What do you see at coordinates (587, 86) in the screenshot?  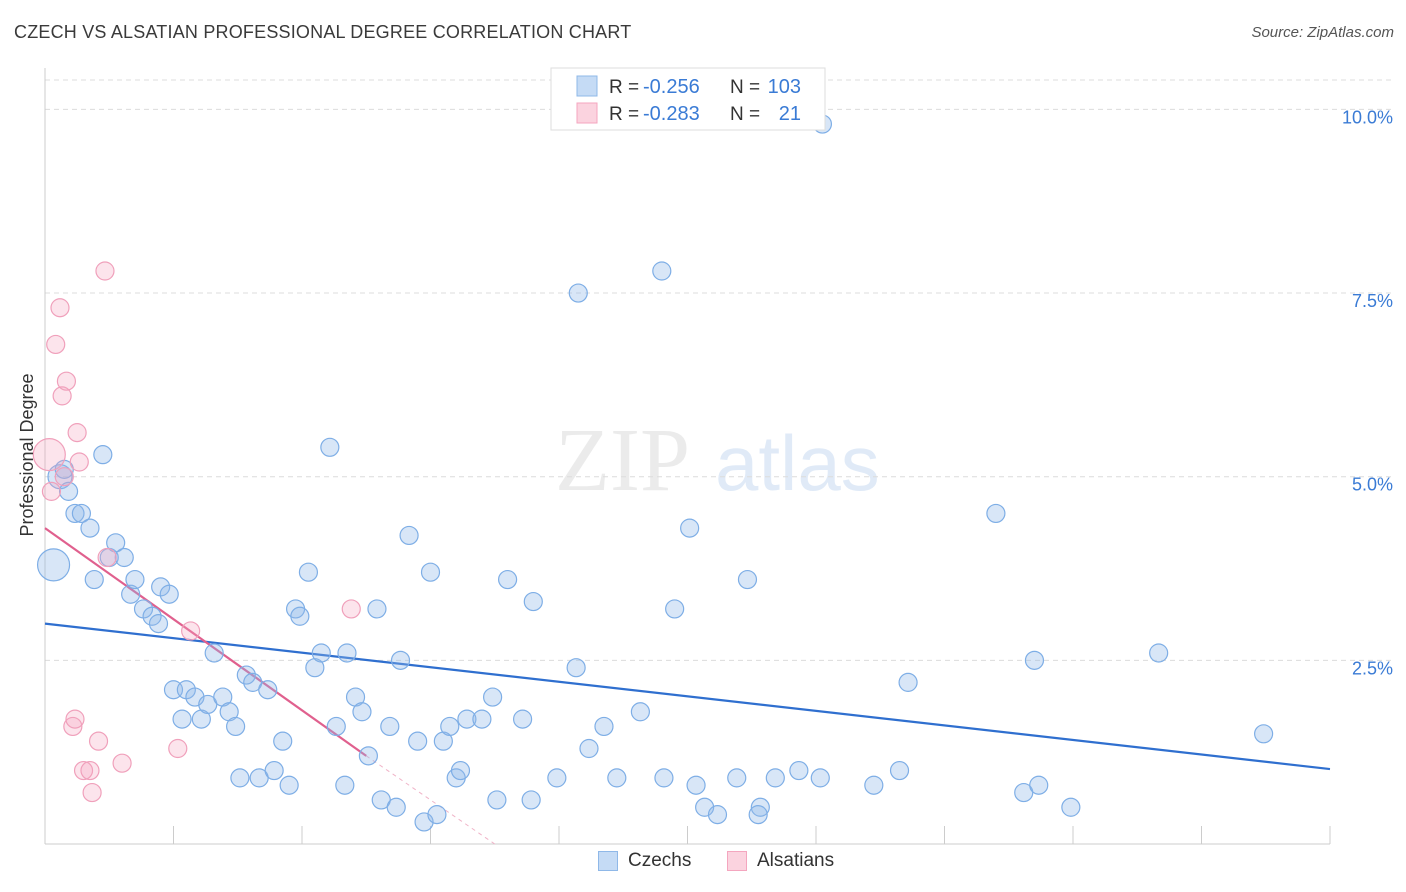 I see `legend-swatch-czechs` at bounding box center [587, 86].